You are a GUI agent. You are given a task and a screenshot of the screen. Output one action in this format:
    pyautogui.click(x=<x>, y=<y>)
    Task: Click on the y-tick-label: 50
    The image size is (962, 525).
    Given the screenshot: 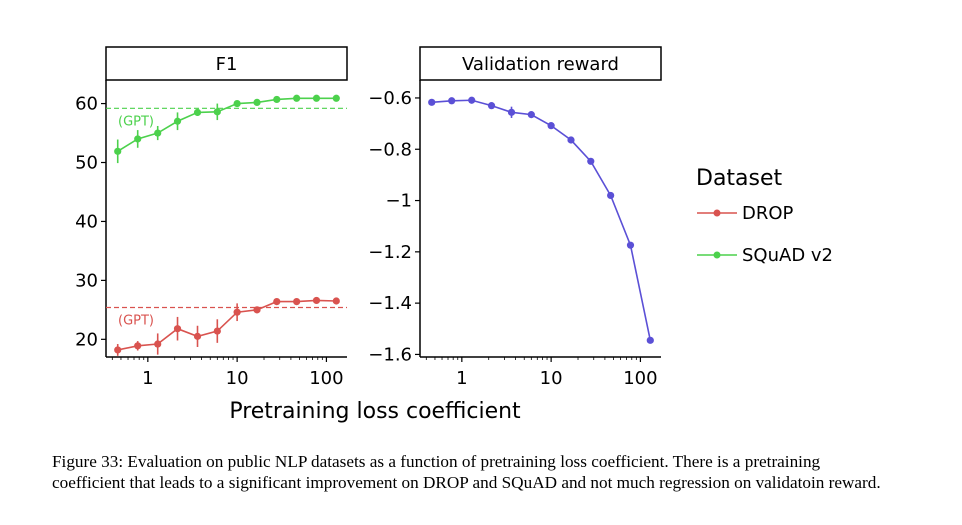 What is the action you would take?
    pyautogui.click(x=86, y=163)
    